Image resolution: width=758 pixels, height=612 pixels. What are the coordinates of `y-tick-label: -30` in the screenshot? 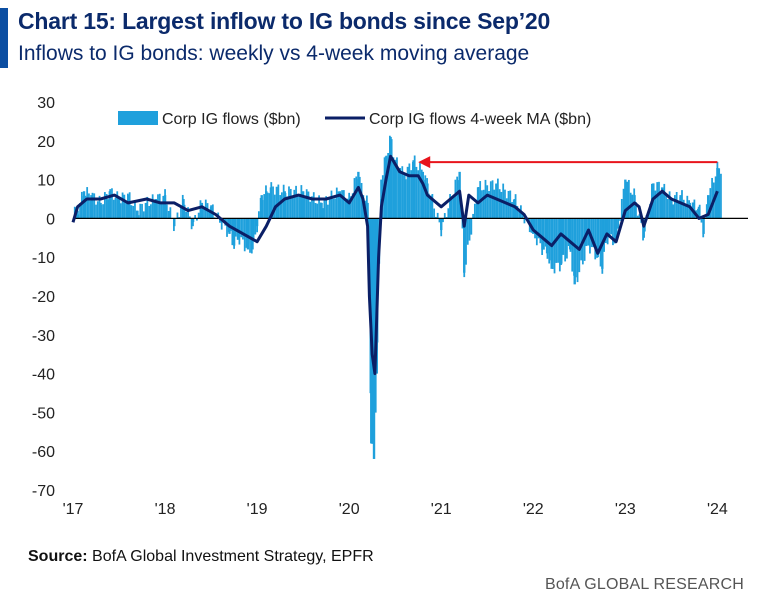 It's located at (43, 336).